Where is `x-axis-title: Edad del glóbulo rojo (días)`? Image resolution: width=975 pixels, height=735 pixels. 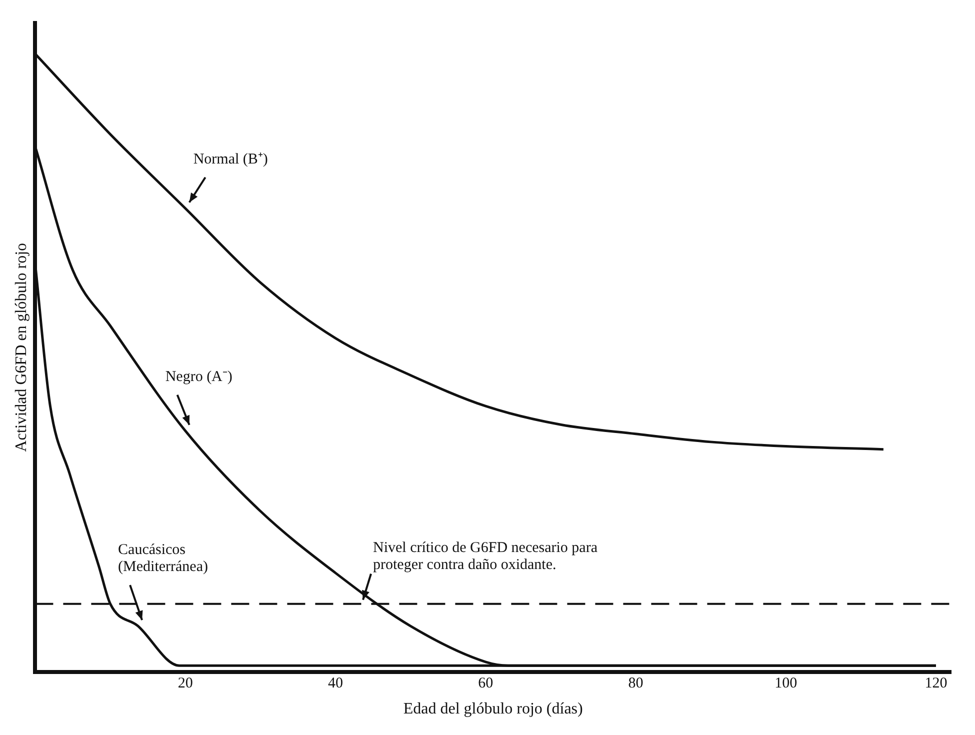 x-axis-title: Edad del glóbulo rojo (días) is located at coordinates (493, 709).